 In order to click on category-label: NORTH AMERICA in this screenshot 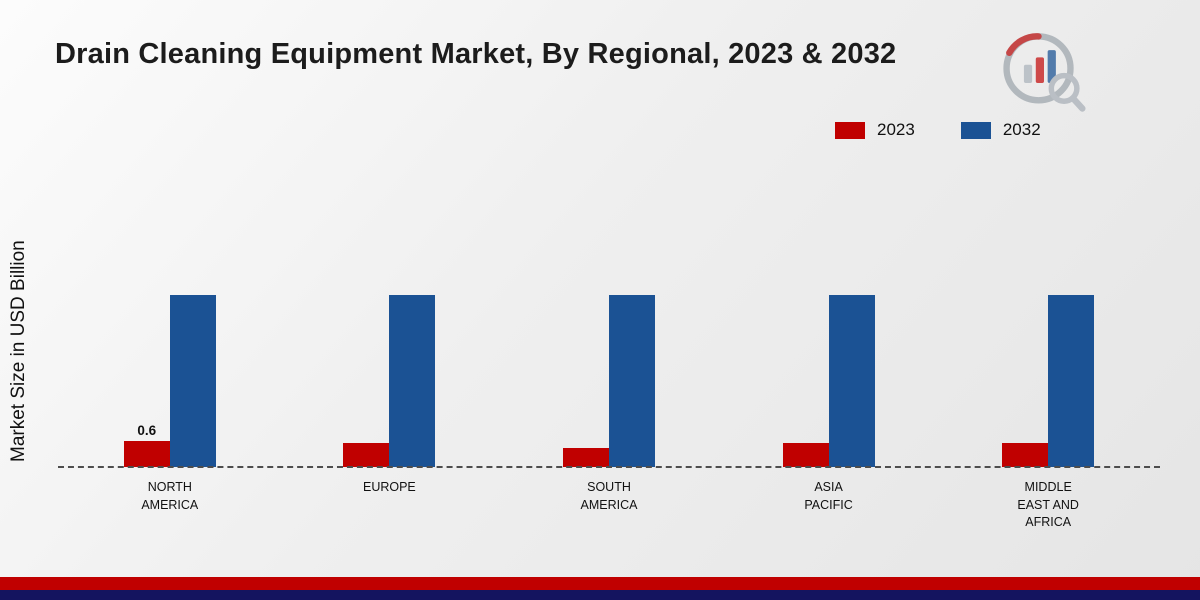, I will do `click(170, 496)`.